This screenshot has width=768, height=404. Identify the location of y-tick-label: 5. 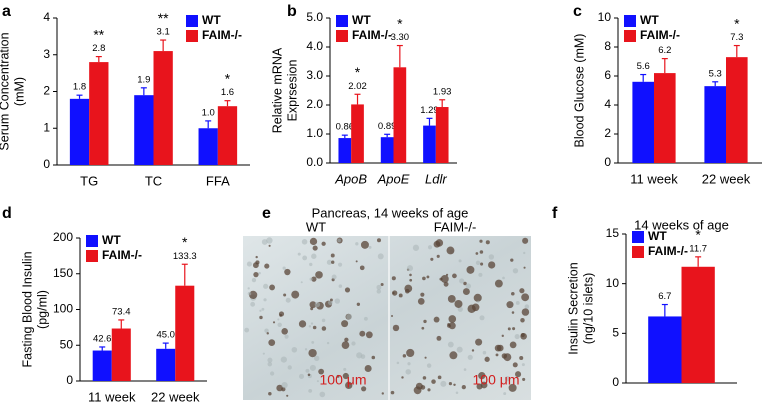
(615, 333).